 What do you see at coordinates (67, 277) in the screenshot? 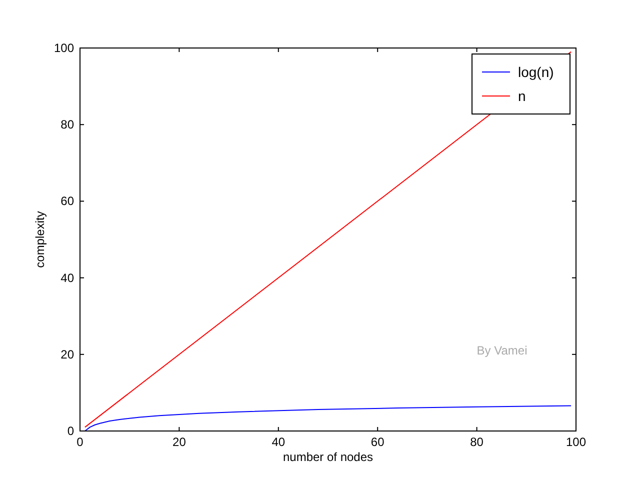
I see `y-tick-label: 40` at bounding box center [67, 277].